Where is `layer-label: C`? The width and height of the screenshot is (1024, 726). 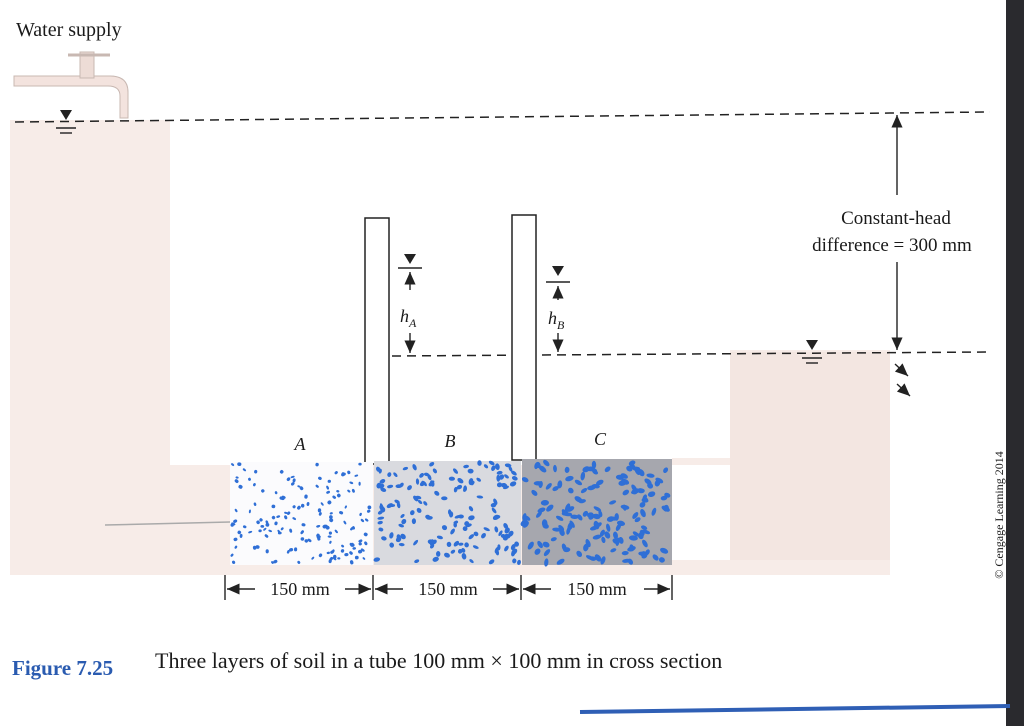 layer-label: C is located at coordinates (600, 439).